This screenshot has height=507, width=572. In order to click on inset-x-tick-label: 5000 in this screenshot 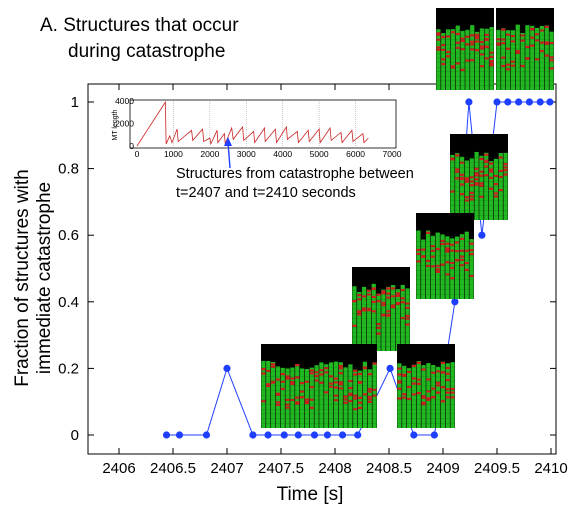, I will do `click(319, 154)`.